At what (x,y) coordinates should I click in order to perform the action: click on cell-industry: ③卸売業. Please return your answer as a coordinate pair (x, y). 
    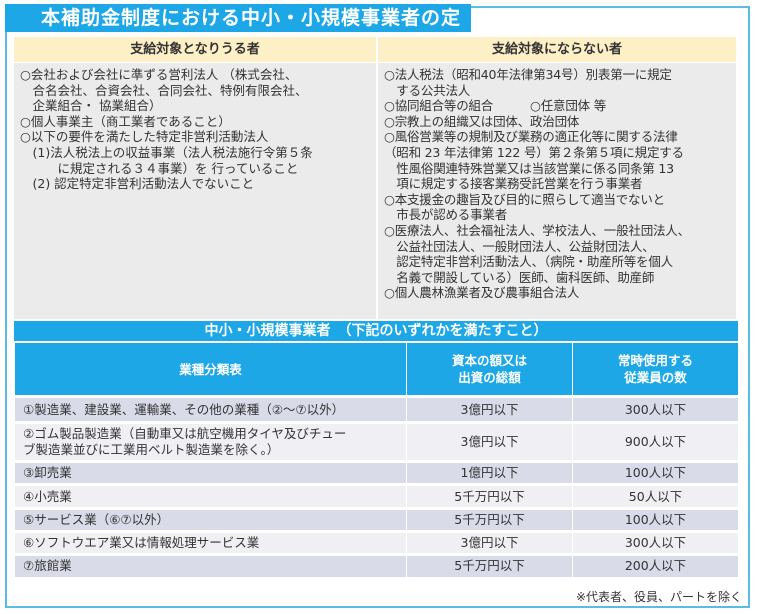
    Looking at the image, I should click on (210, 472).